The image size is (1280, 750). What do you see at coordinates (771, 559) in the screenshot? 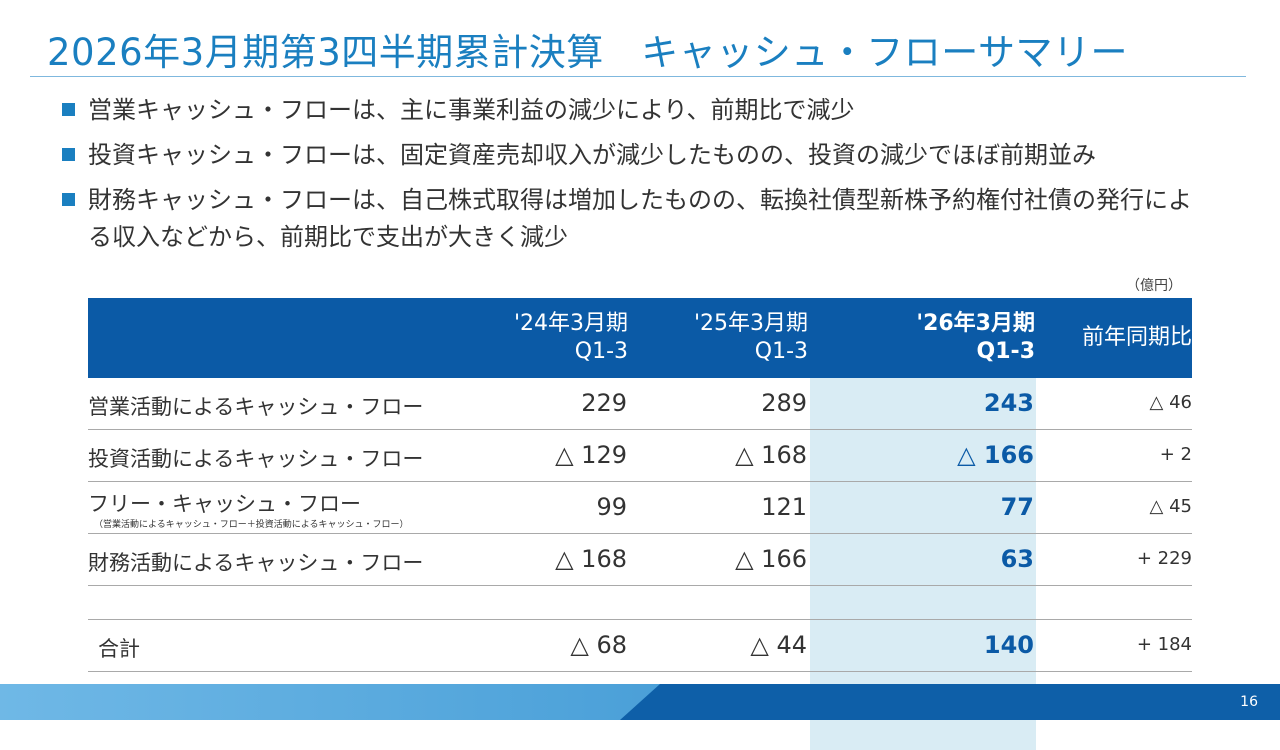
I see `cell-fy25: △ 166` at bounding box center [771, 559].